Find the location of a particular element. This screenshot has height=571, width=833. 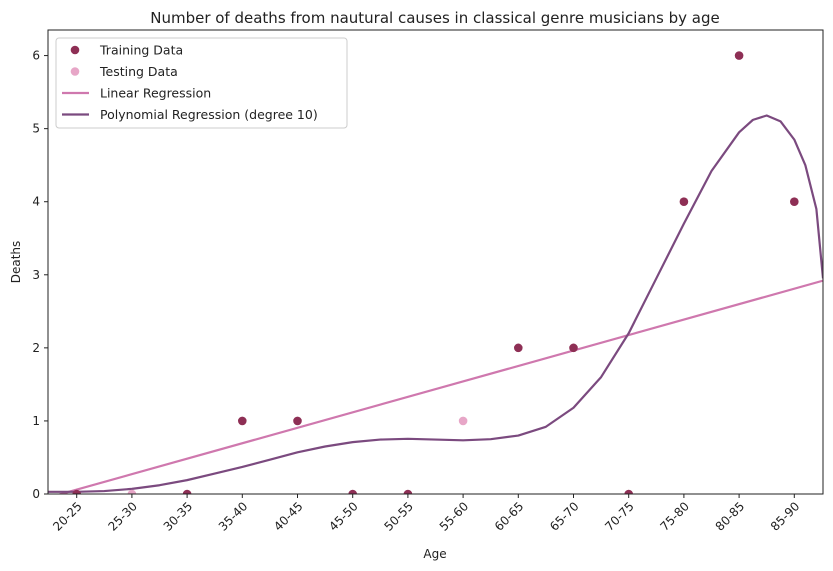

x-tick-label: 25-30 is located at coordinates (122, 516).